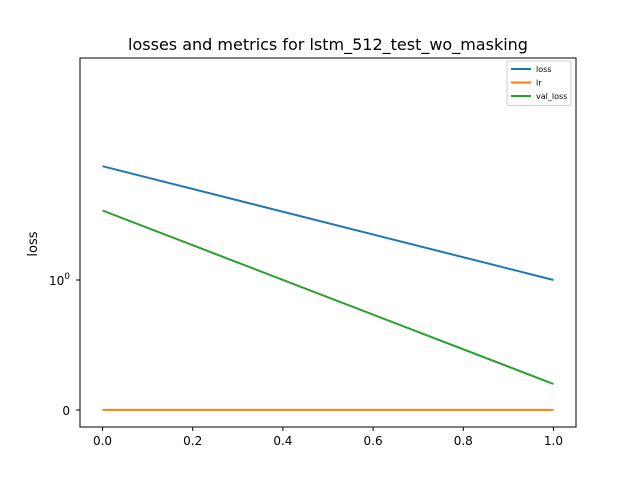 This screenshot has height=480, width=640. What do you see at coordinates (328, 437) in the screenshot?
I see `x-axis: 0.0 0.2 0.4 0.6 0.8 1.0` at bounding box center [328, 437].